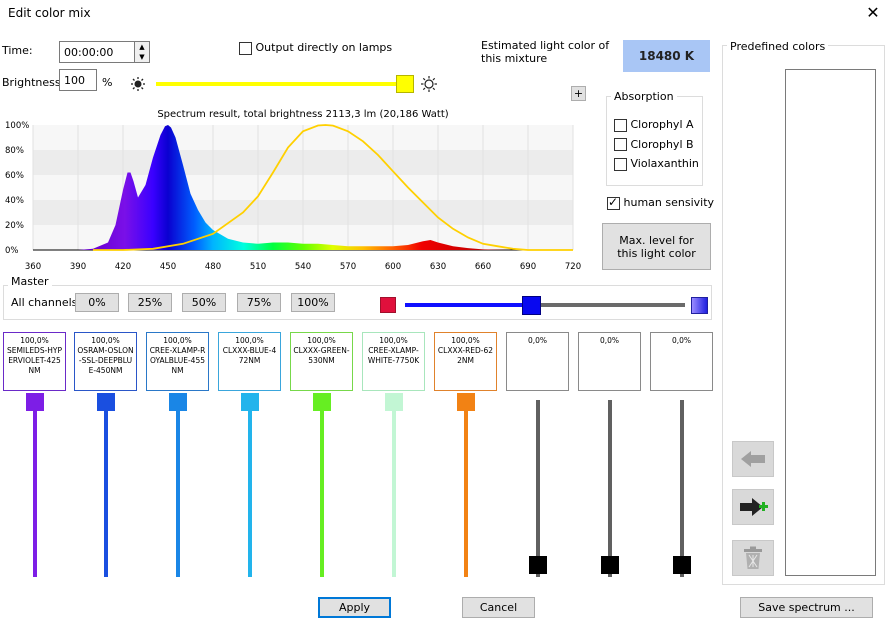 This screenshot has height=630, width=894. I want to click on add-predefined-button, so click(753, 507).